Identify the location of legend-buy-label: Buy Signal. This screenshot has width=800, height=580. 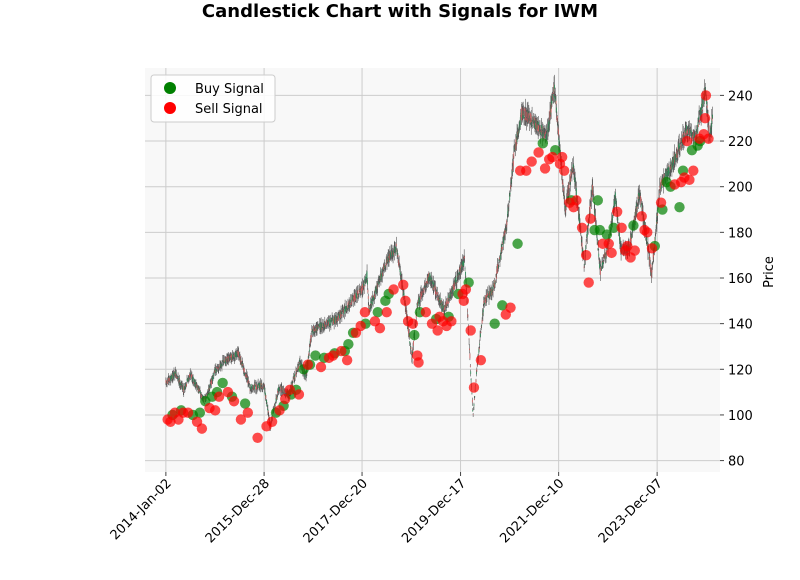
(229, 89).